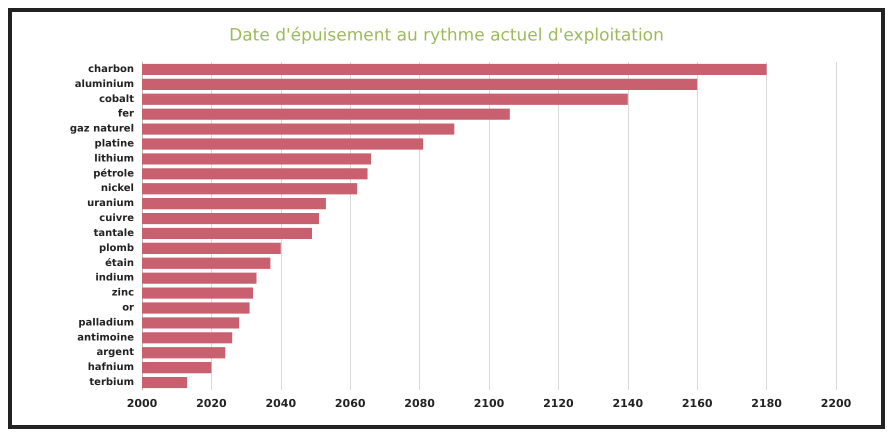 The image size is (893, 437). I want to click on y-tick-label: lithium, so click(114, 158).